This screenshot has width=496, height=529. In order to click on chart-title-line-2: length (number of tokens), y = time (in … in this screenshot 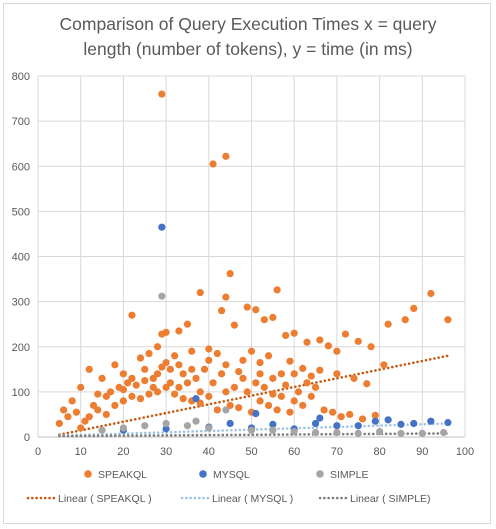, I will do `click(248, 49)`.